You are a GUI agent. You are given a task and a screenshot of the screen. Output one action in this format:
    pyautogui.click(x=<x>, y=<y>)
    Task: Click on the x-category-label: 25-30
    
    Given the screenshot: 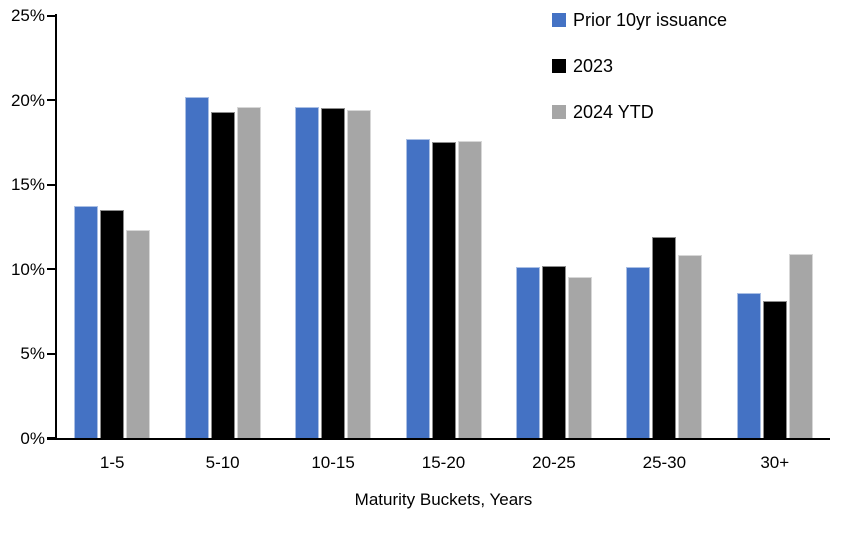 What is the action you would take?
    pyautogui.click(x=664, y=462)
    